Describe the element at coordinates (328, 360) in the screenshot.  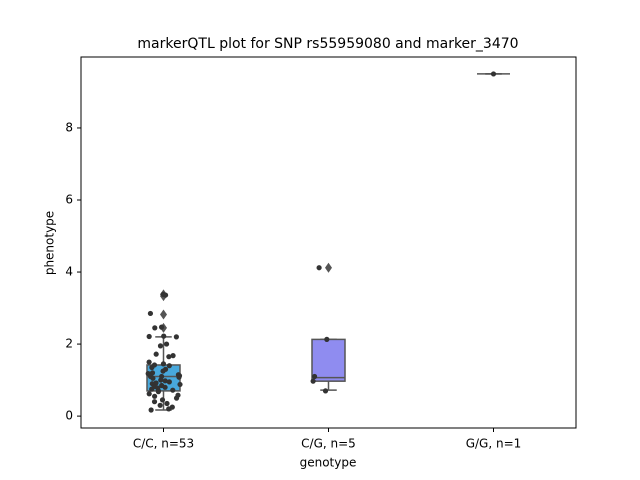
I see `box` at that location.